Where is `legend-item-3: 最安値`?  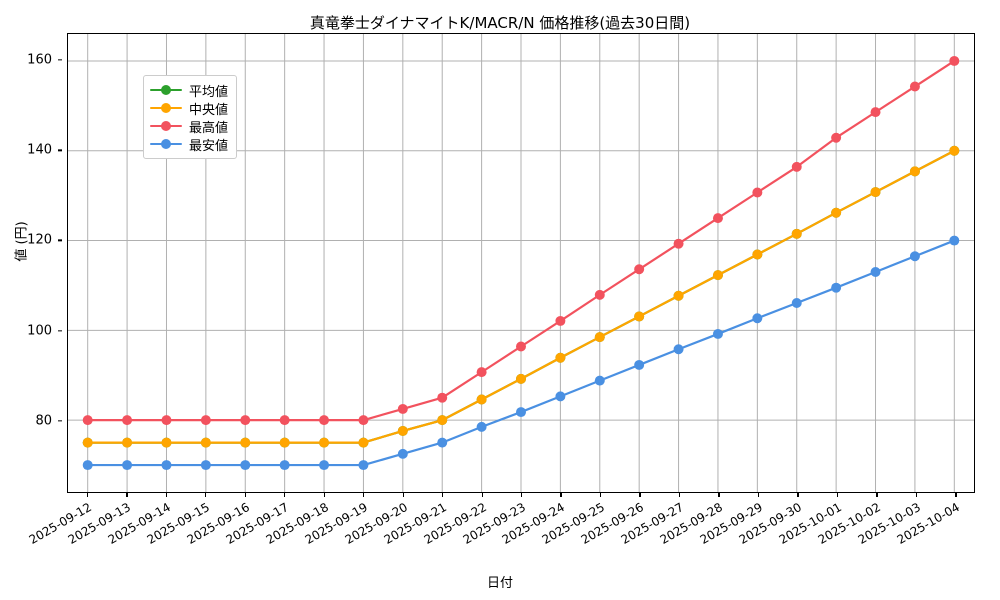
legend-item-3: 最安値 is located at coordinates (189, 144).